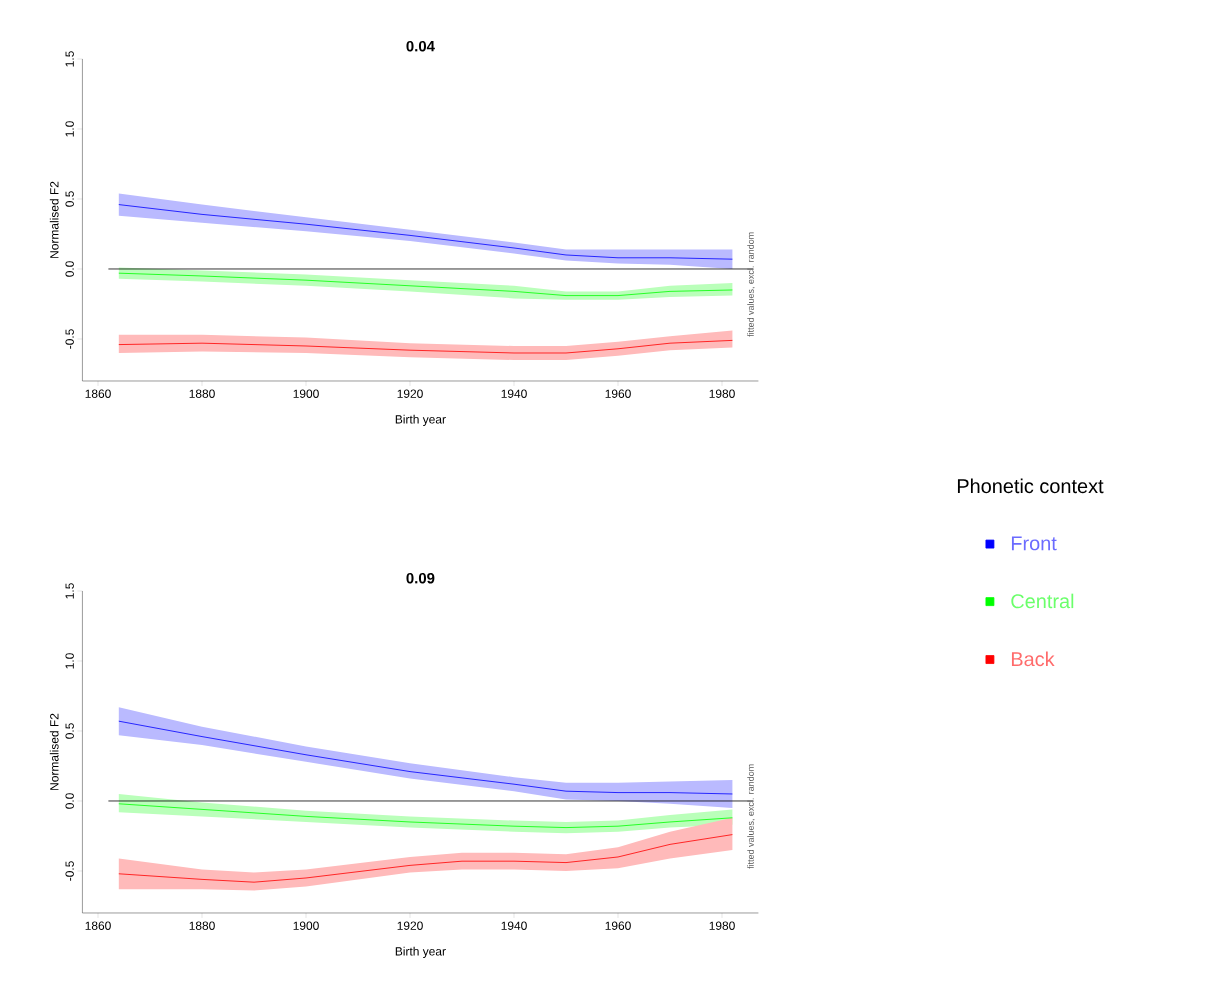  Describe the element at coordinates (420, 46) in the screenshot. I see `chart-title: 0.04` at that location.